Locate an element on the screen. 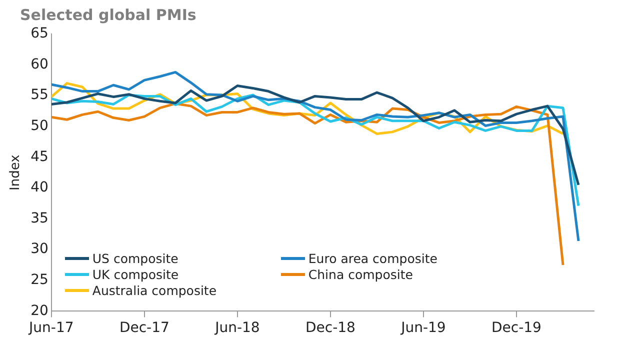 This screenshot has height=344, width=620. y-tick-label: 50 is located at coordinates (39, 126).